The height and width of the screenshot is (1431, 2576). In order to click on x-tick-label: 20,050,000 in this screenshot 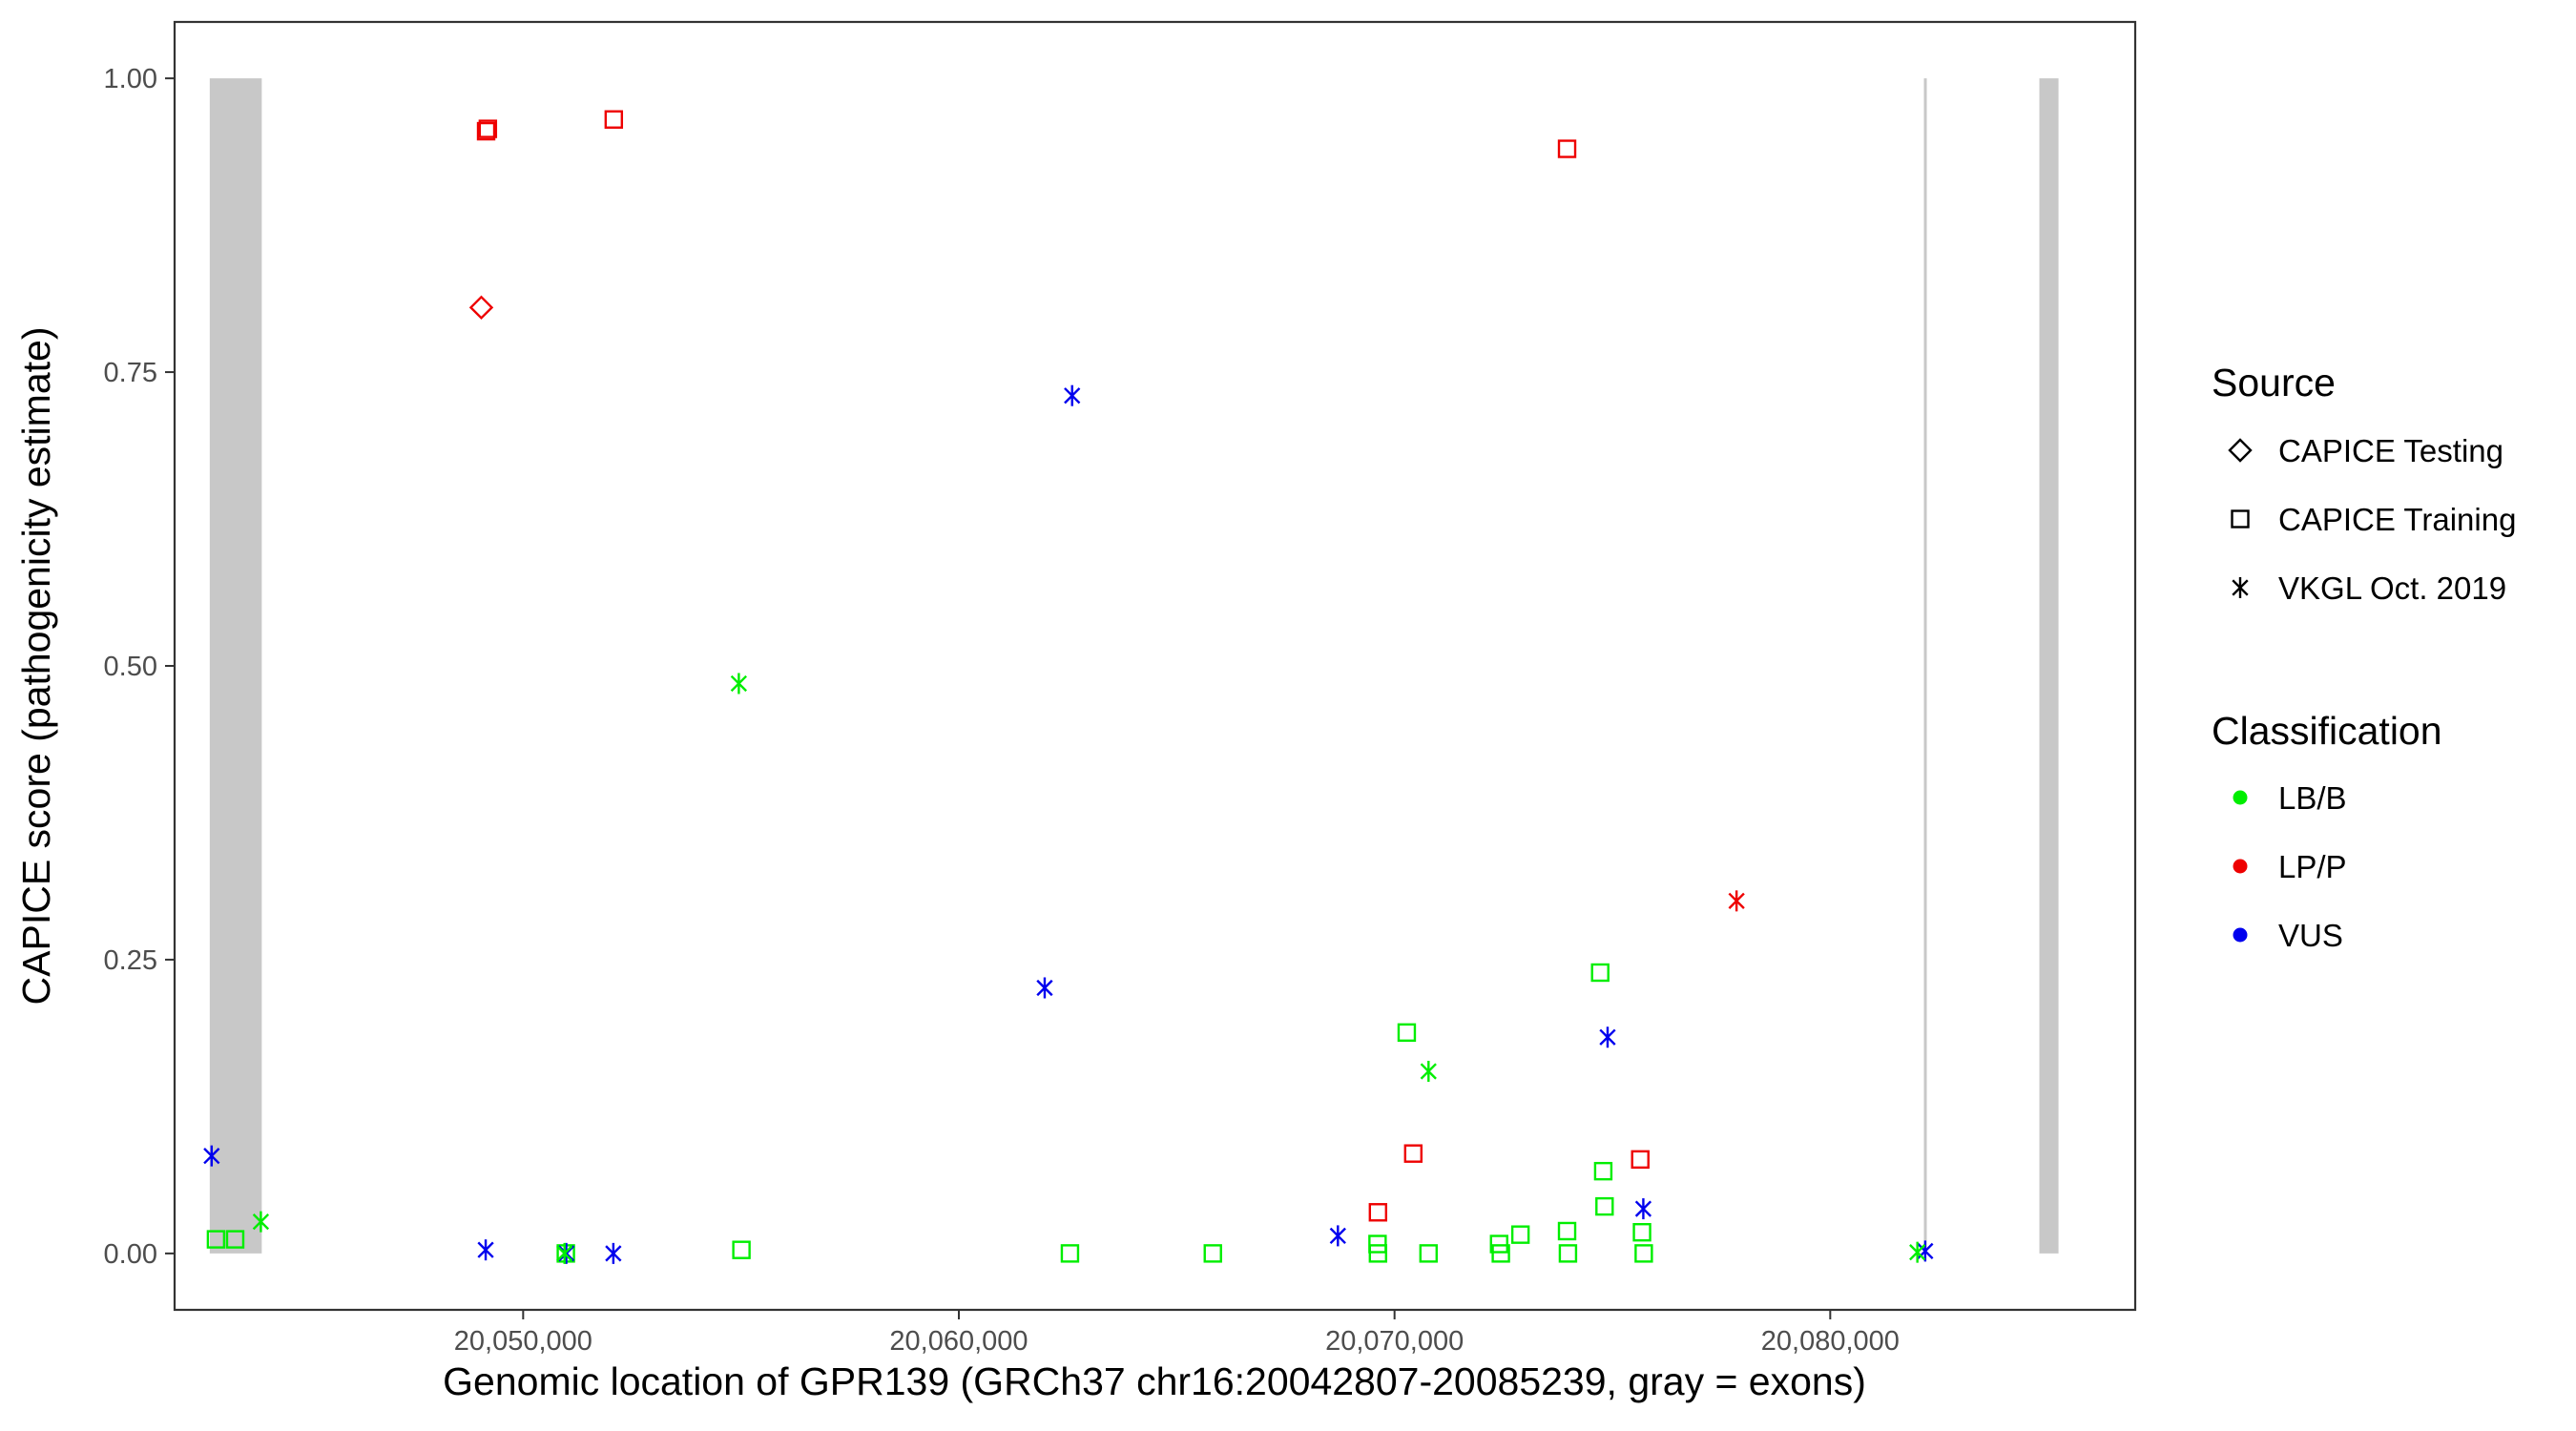, I will do `click(523, 1341)`.